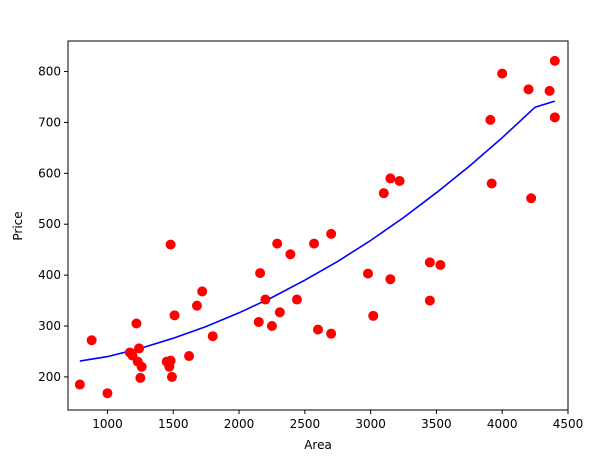 This screenshot has height=457, width=602. I want to click on y-tick-label: 700, so click(49, 122).